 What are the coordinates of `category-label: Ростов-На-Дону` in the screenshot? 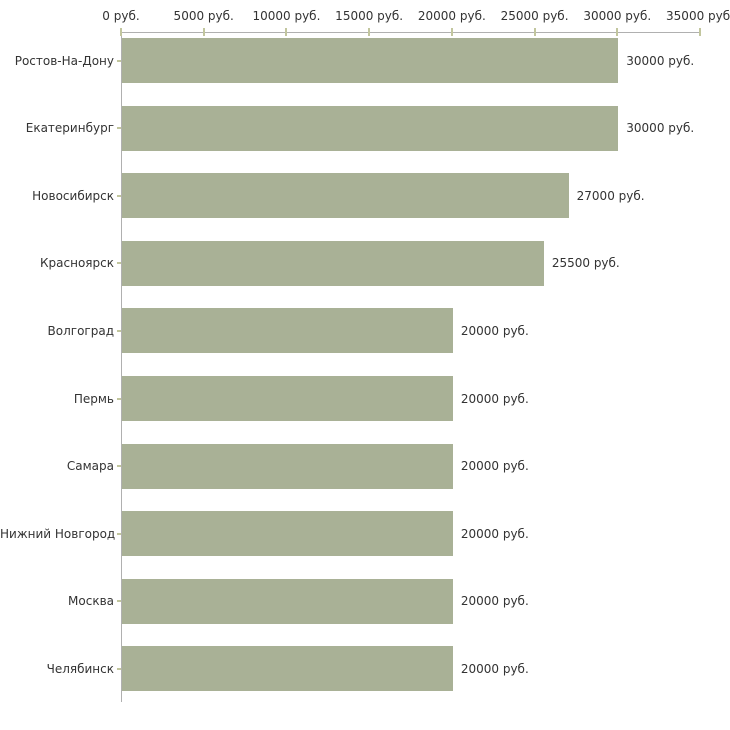 It's located at (64, 60).